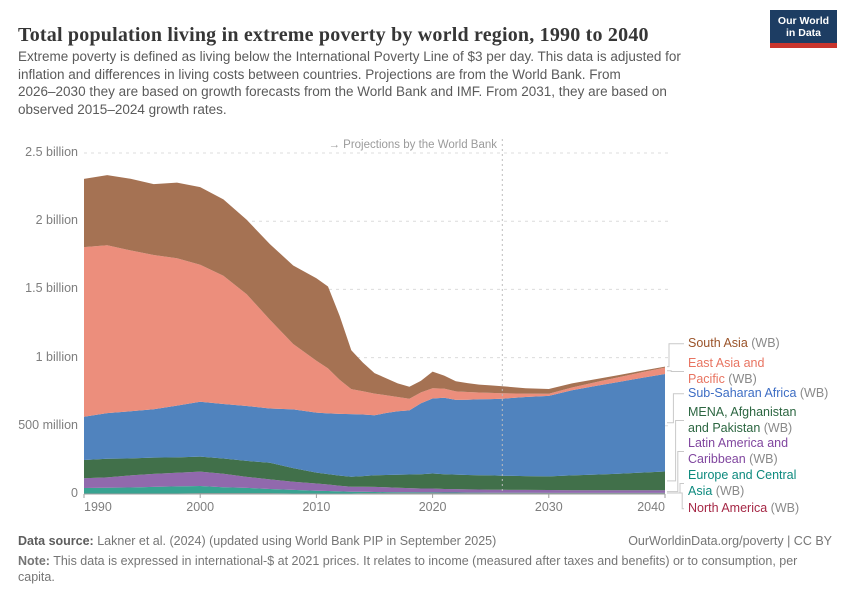 Image resolution: width=850 pixels, height=600 pixels. I want to click on x-axis-label-2000: 2000, so click(200, 507).